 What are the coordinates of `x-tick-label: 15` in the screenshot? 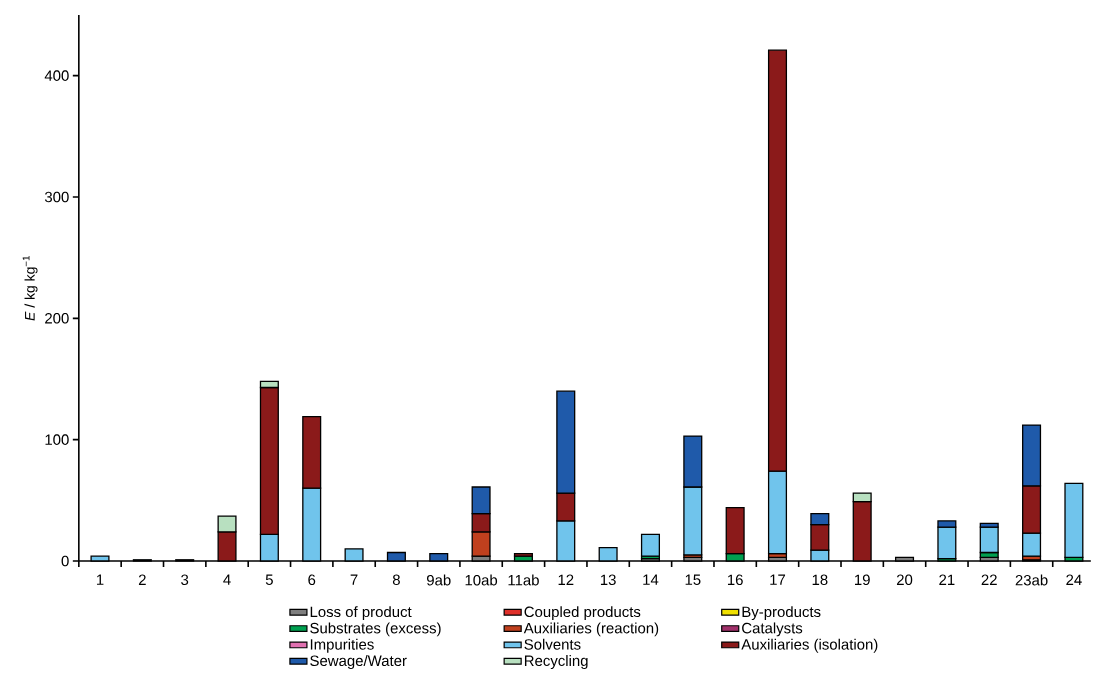 It's located at (693, 579).